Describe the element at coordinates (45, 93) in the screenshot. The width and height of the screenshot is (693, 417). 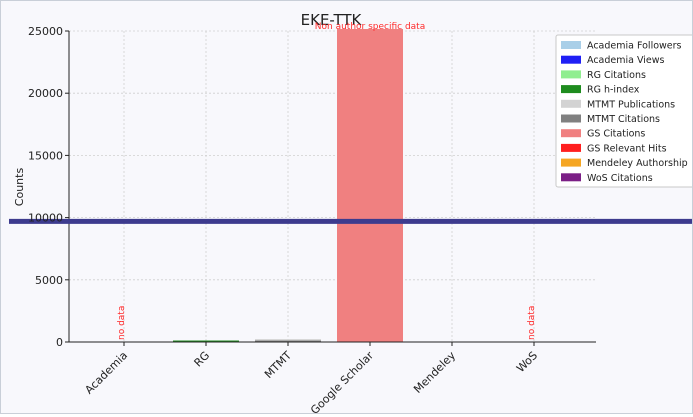
I see `y-tick-label: 20000` at that location.